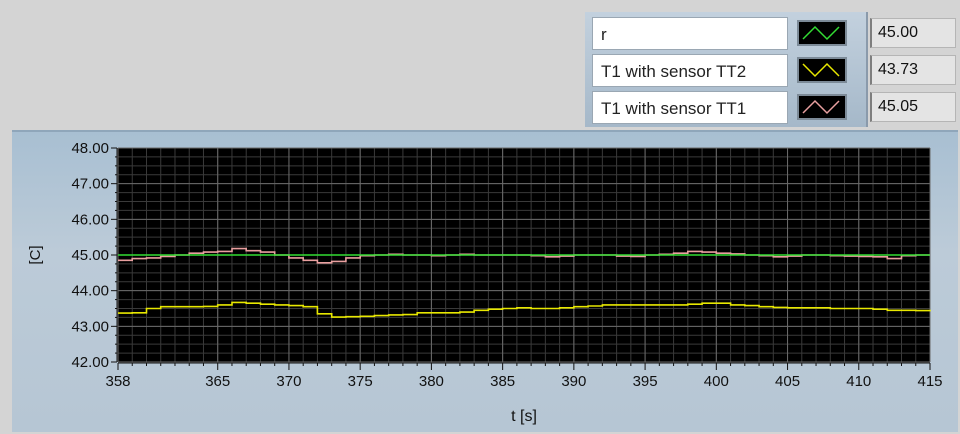 This screenshot has width=960, height=434. Describe the element at coordinates (90, 362) in the screenshot. I see `y-tick-label: 42.00` at that location.